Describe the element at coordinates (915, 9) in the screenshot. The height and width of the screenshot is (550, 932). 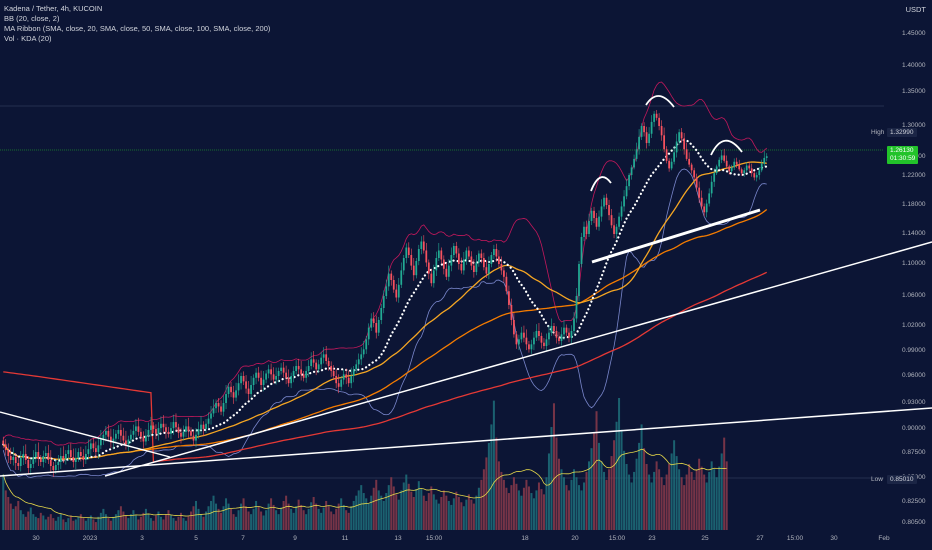
I see `currency-unit: USDT` at that location.